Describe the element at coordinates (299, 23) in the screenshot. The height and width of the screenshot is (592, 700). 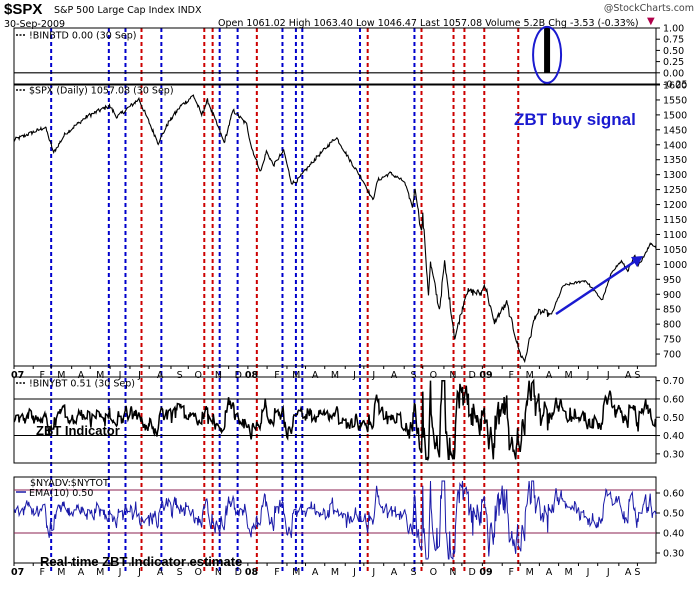
I see `quote-high-label: High` at that location.